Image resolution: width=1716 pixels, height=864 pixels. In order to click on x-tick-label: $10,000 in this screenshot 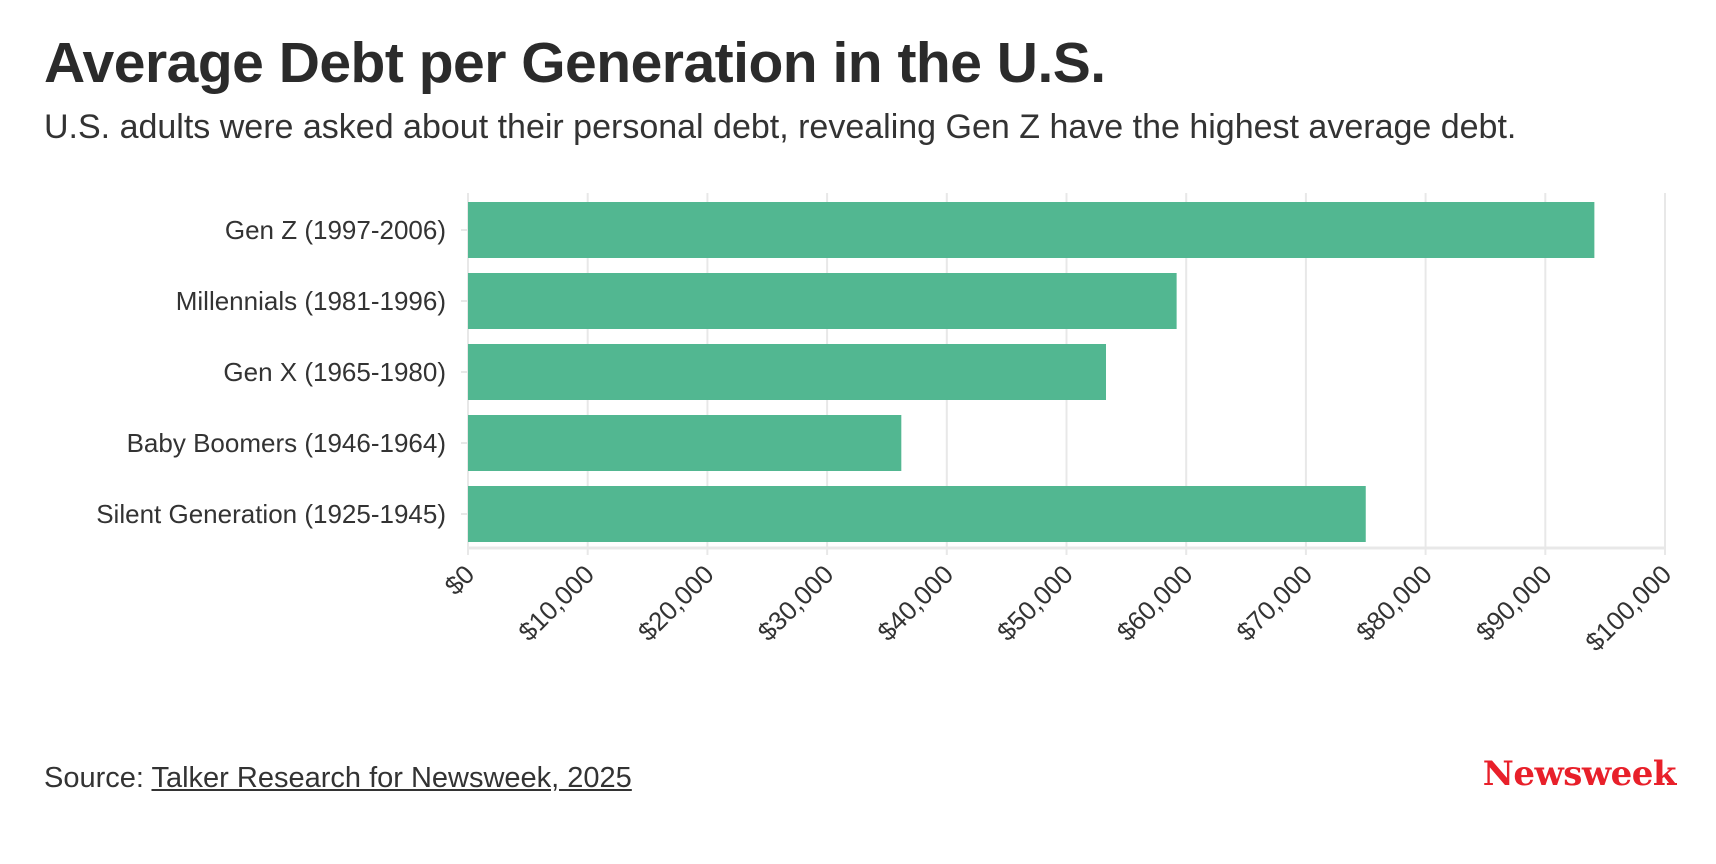, I will do `click(556, 603)`.